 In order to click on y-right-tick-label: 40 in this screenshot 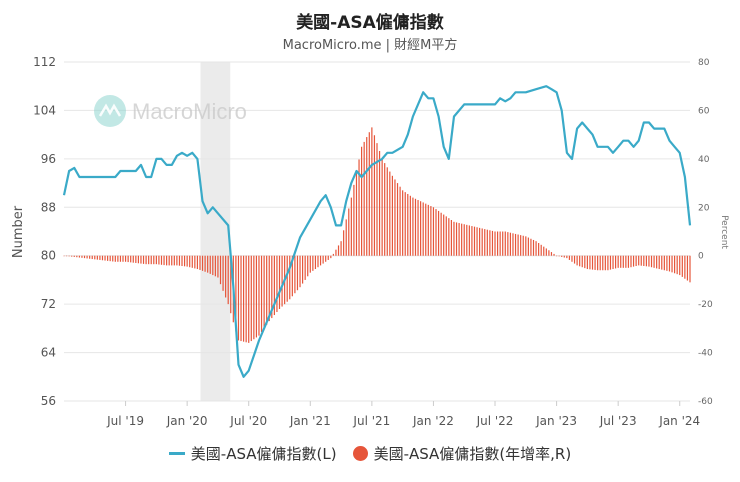, I will do `click(704, 160)`.